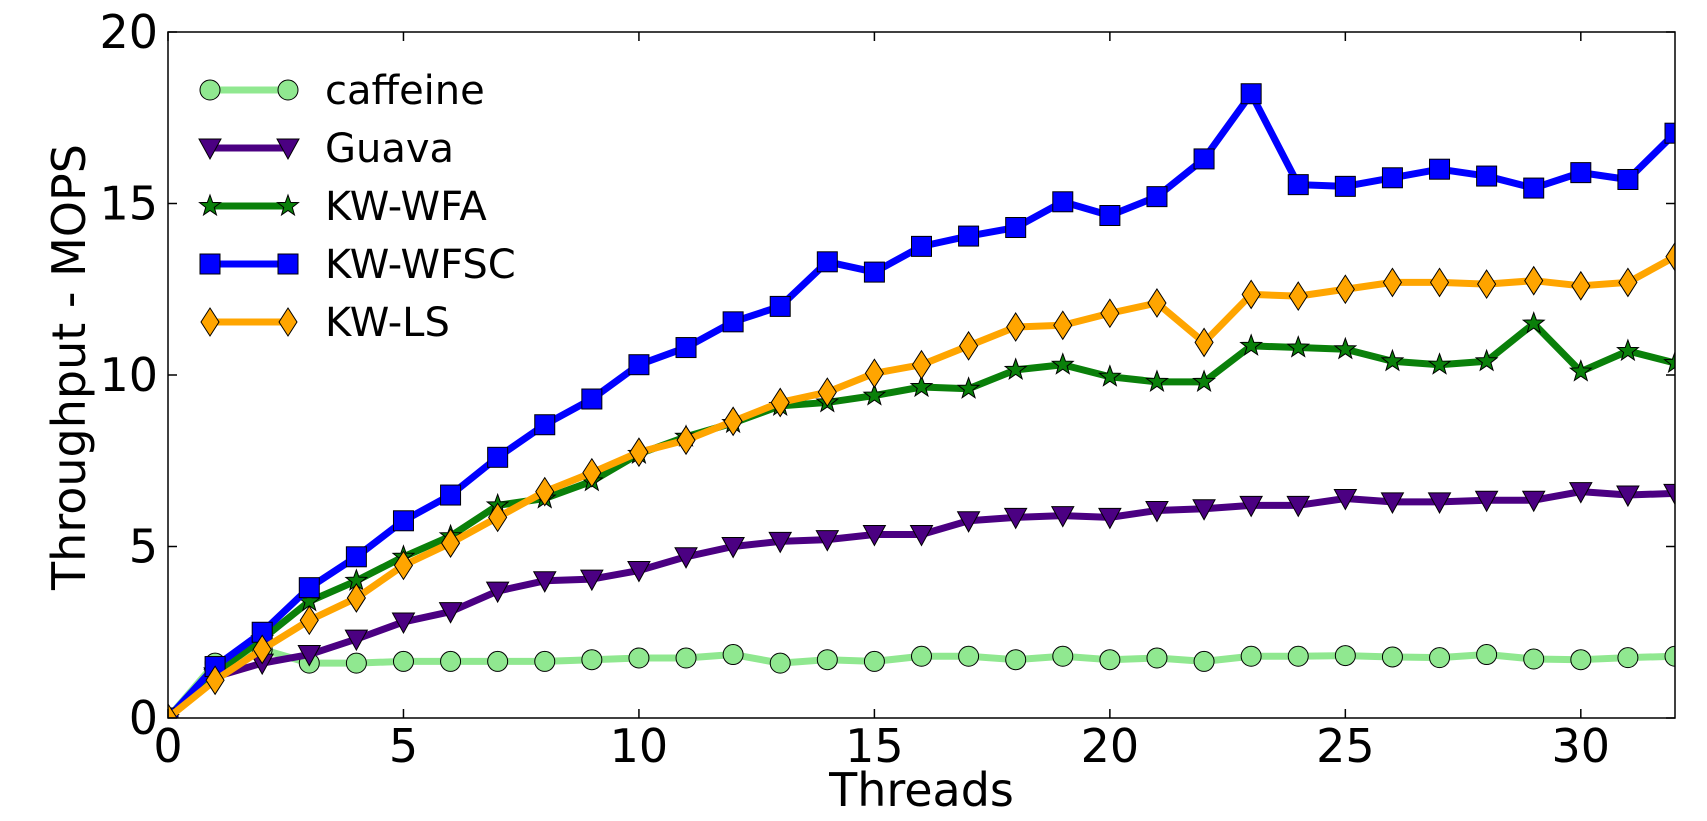 The width and height of the screenshot is (1707, 821). I want to click on x-tick-label: 30, so click(1581, 746).